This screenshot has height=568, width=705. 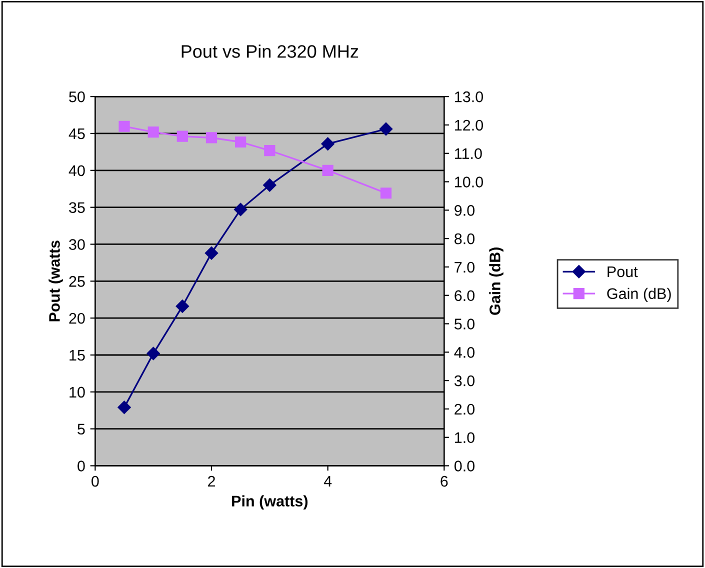 I want to click on y-tick-label: 20, so click(x=77, y=318).